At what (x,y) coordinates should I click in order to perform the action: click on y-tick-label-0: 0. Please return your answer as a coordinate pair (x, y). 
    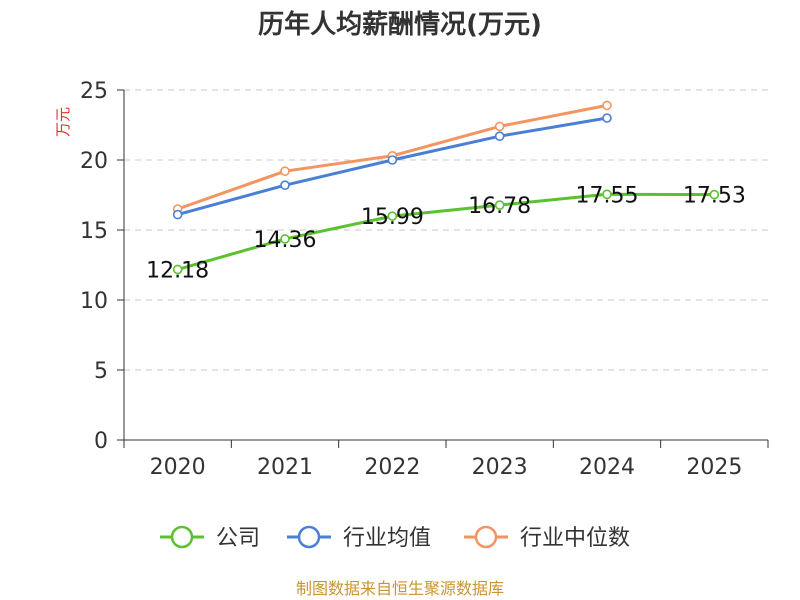
    Looking at the image, I should click on (101, 441).